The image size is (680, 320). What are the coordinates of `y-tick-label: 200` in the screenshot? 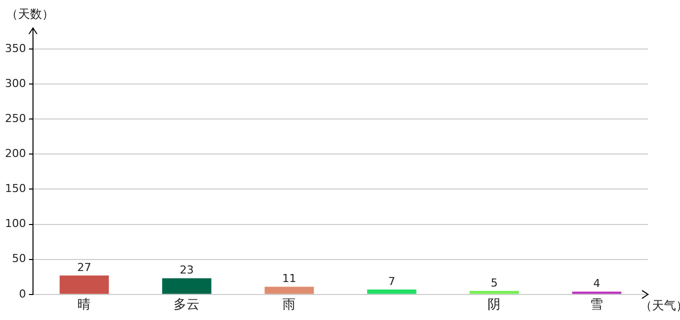 It's located at (15, 153).